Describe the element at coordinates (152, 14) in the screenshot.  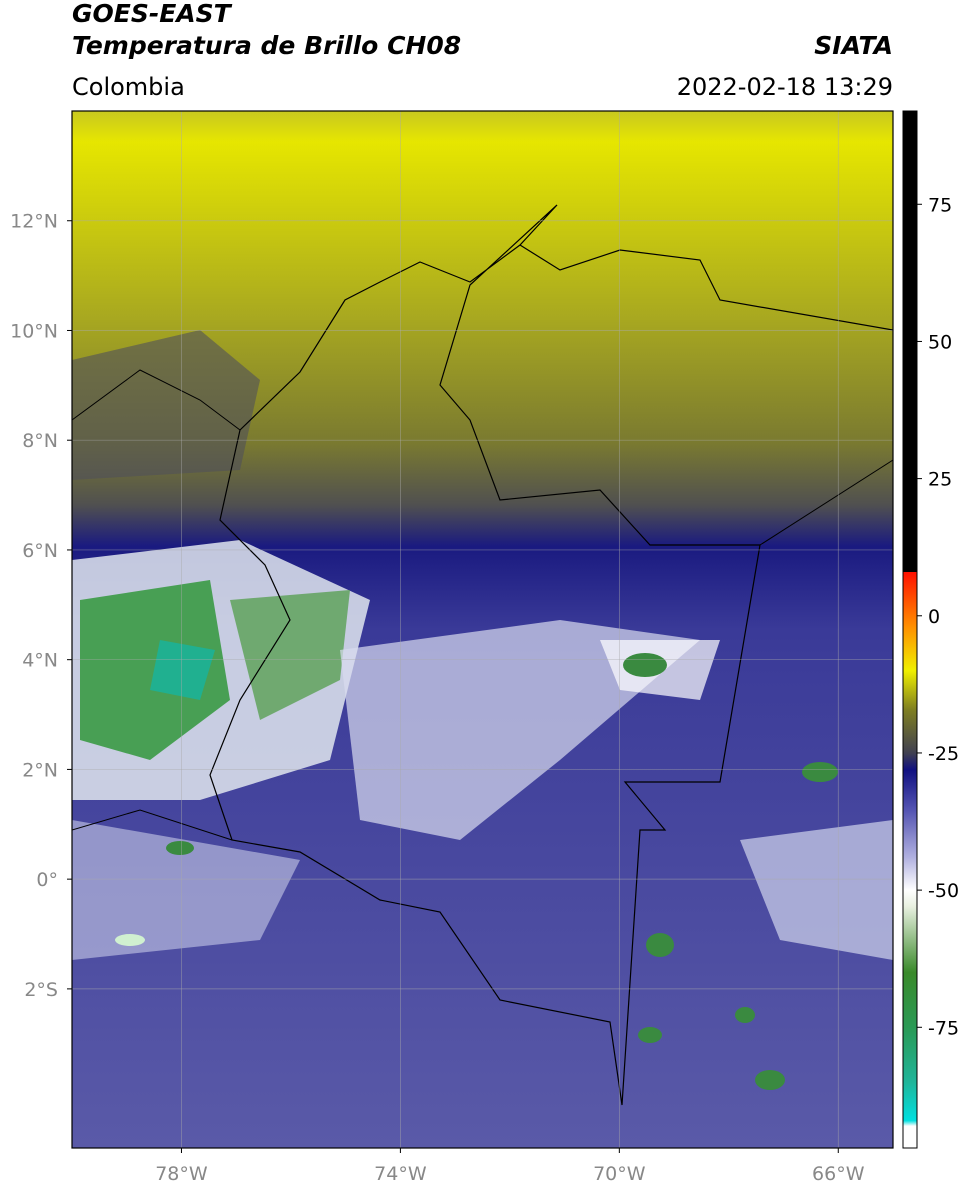
I see `title: GOES-EAST` at that location.